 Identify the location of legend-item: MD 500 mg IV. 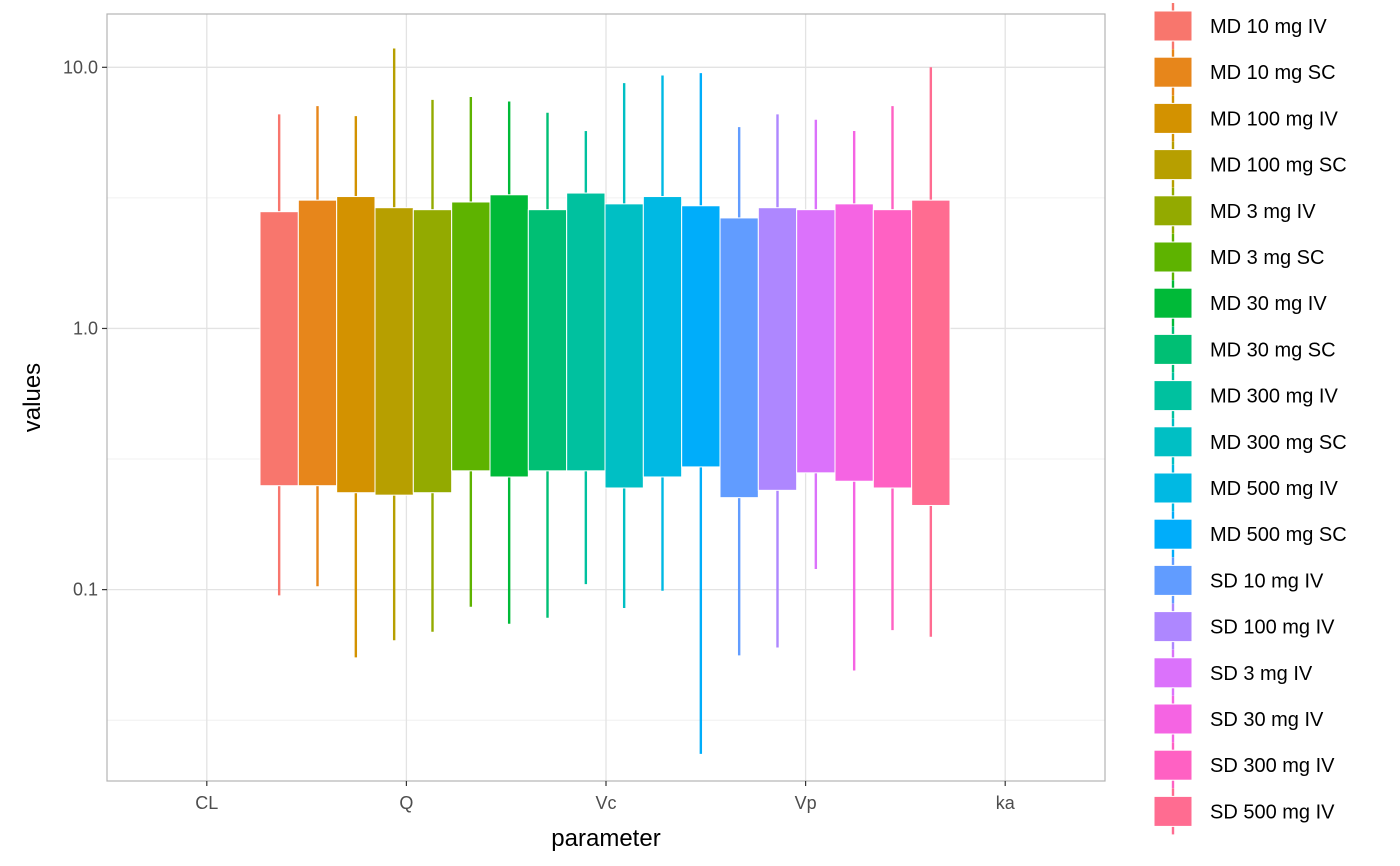
(1245, 488).